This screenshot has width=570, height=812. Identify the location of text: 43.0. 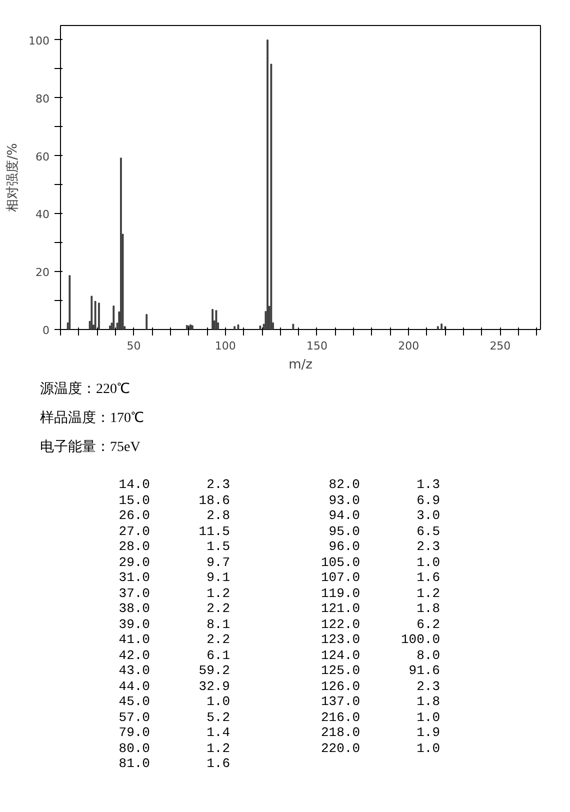
(134, 670).